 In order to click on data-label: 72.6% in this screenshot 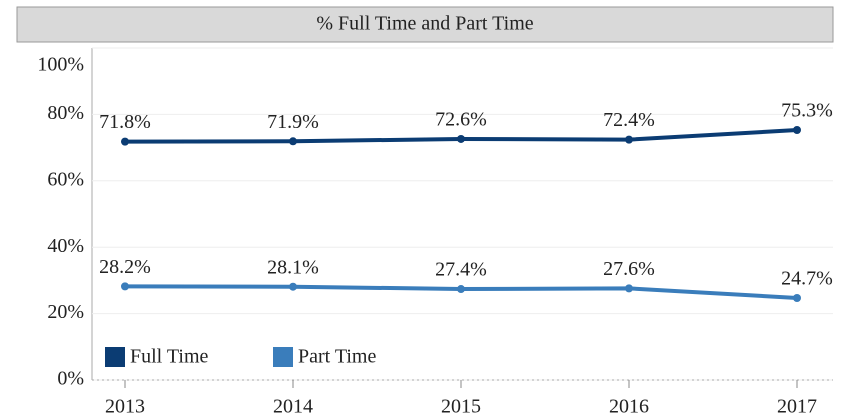, I will do `click(461, 120)`.